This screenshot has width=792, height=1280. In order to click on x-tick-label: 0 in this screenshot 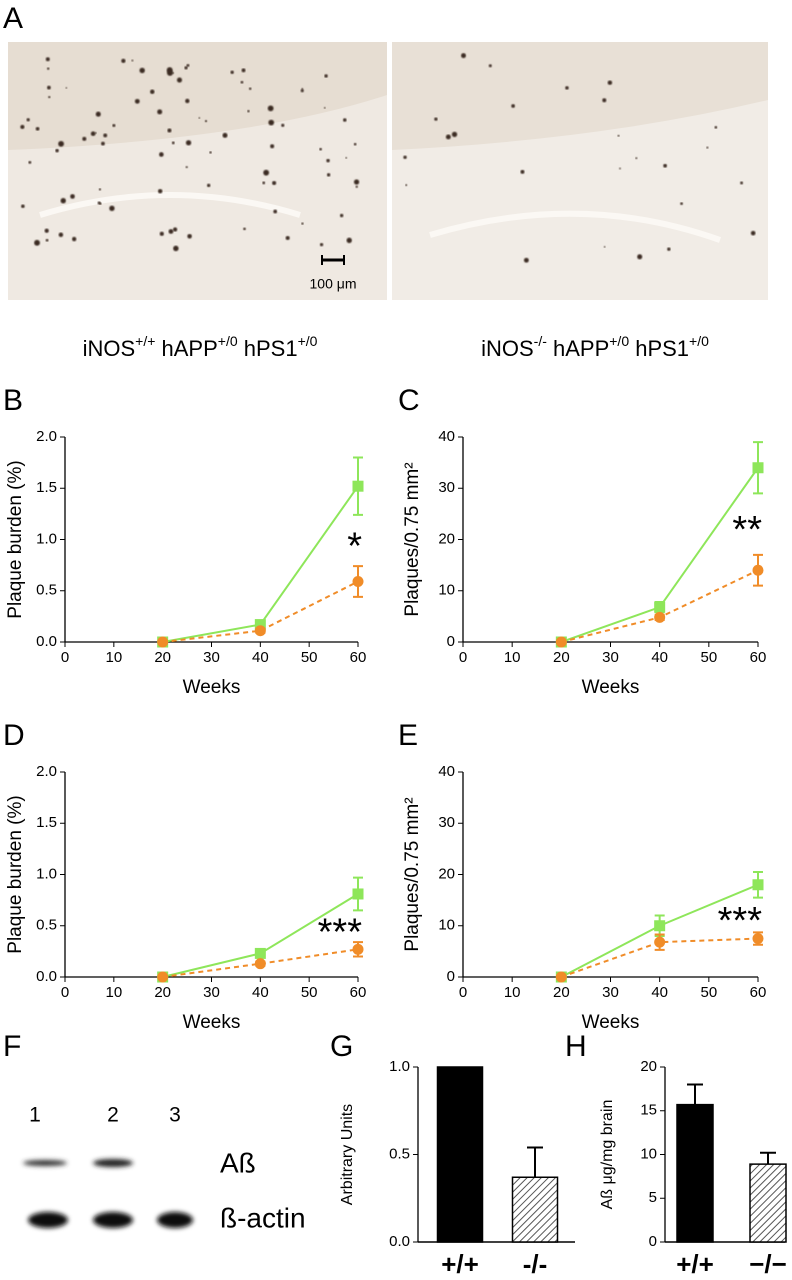, I will do `click(65, 992)`.